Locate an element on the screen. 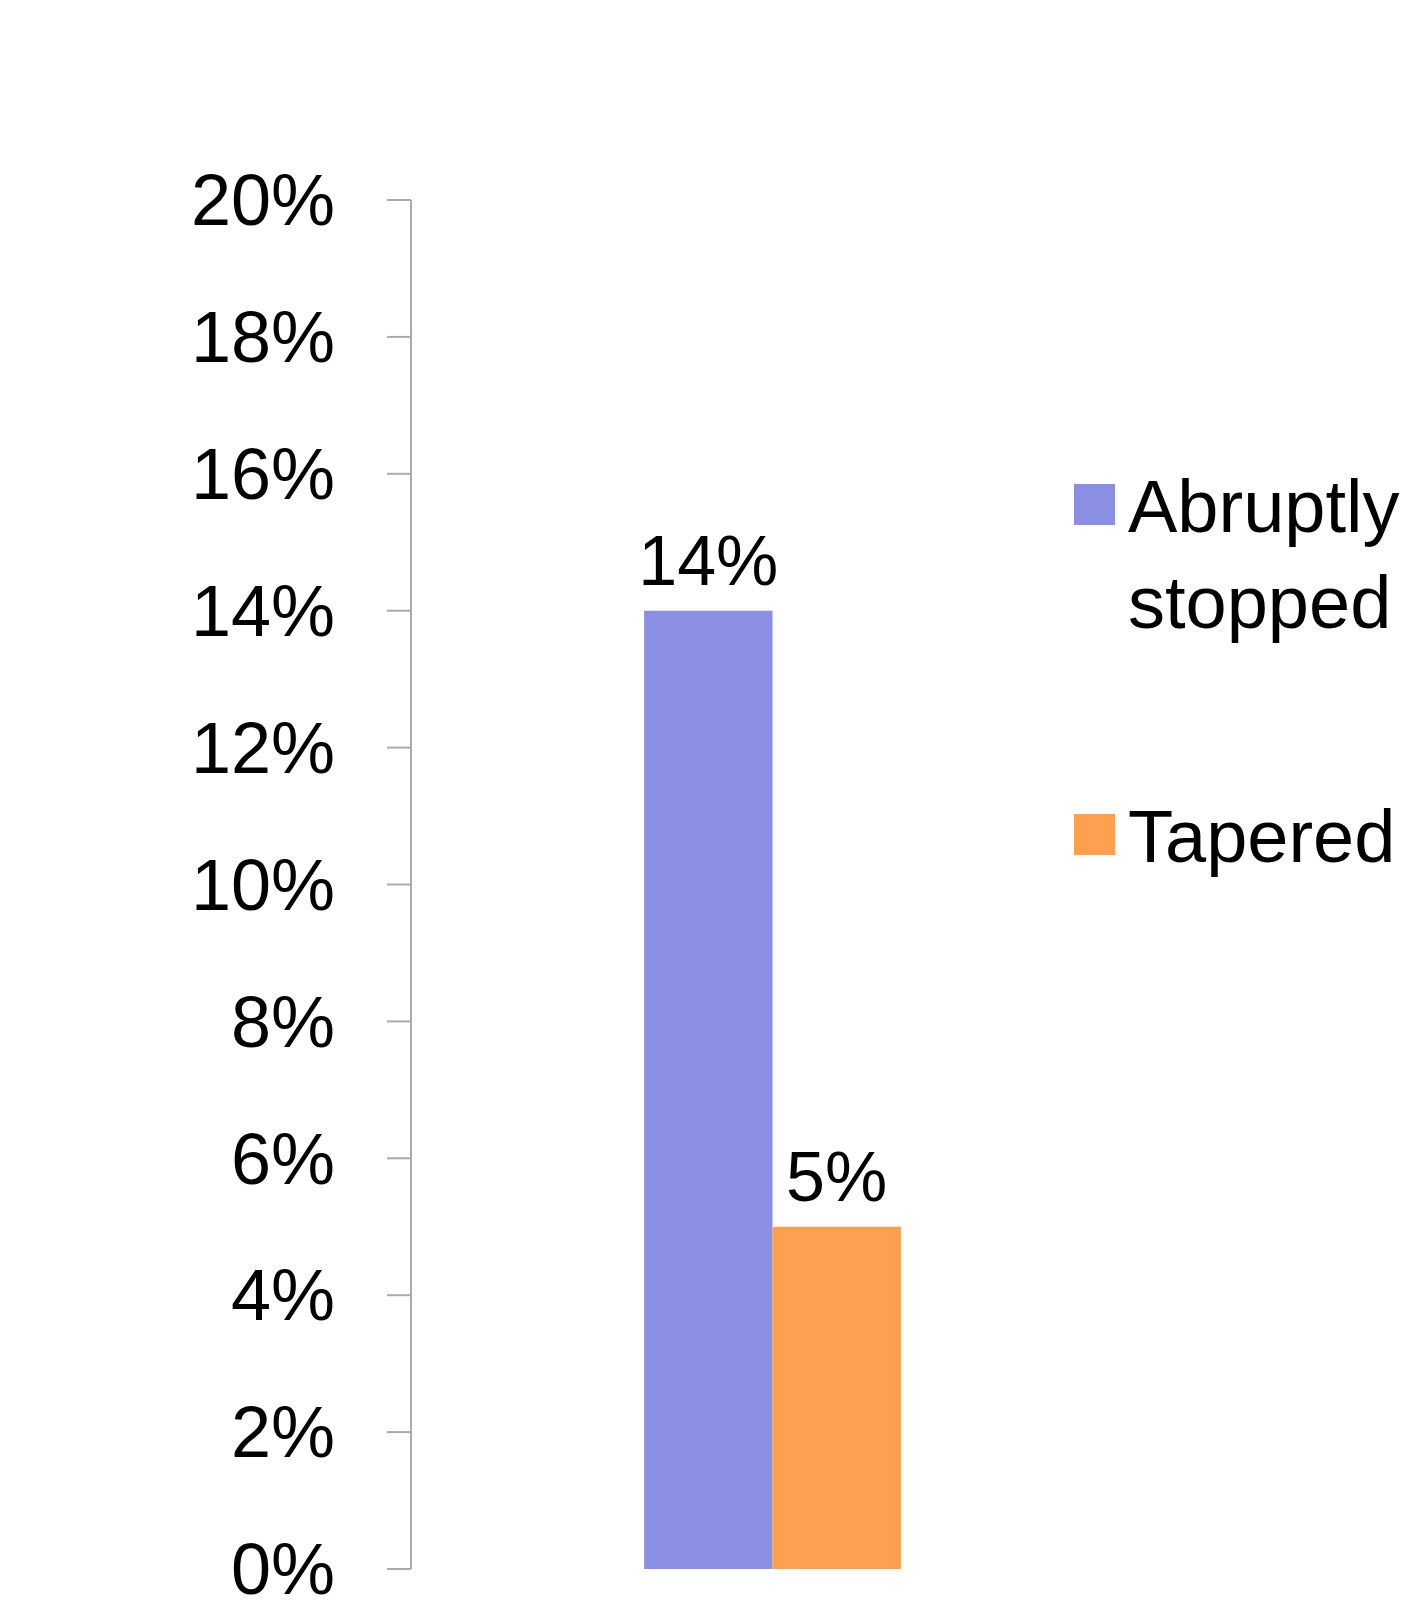  legend-label: Abruptly stopped is located at coordinates (1264, 554).